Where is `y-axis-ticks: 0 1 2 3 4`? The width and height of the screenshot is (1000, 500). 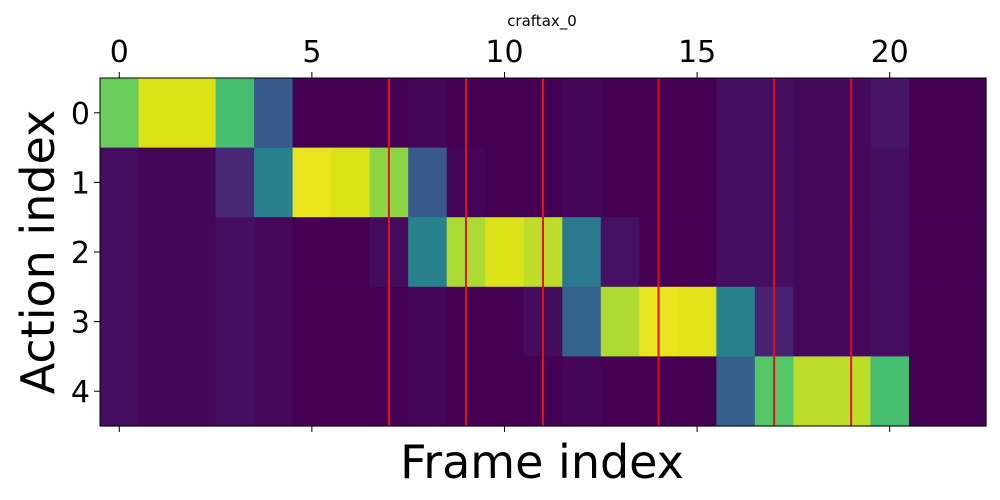
y-axis-ticks: 0 1 2 3 4 is located at coordinates (85, 253).